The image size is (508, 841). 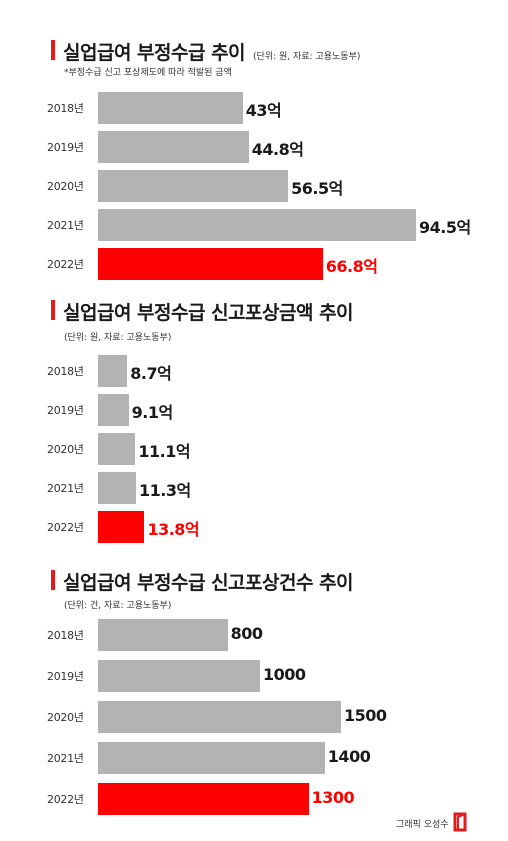 I want to click on bar-row: 2019년 9.1억, so click(x=254, y=410).